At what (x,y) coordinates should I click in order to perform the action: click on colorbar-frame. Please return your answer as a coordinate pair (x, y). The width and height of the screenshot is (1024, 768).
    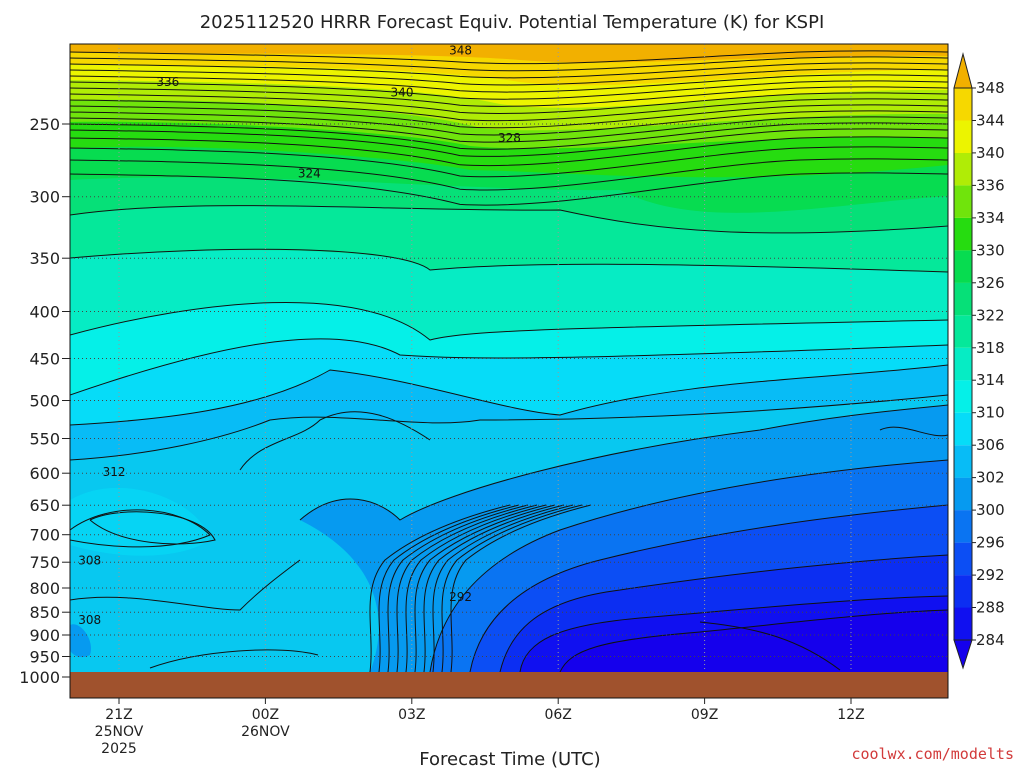
    Looking at the image, I should click on (963, 364).